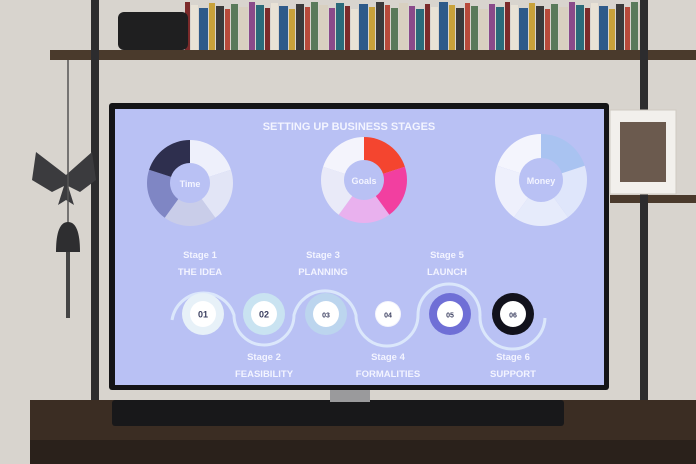  I want to click on donut-charts: Time Goals Money, so click(366, 180).